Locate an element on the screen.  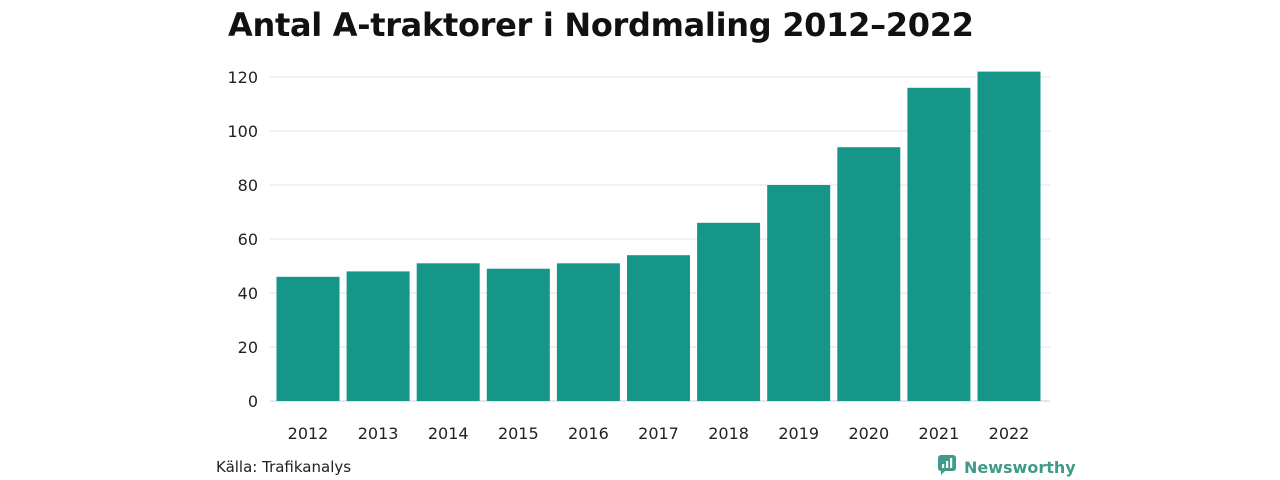
bar-2012 is located at coordinates (308, 338).